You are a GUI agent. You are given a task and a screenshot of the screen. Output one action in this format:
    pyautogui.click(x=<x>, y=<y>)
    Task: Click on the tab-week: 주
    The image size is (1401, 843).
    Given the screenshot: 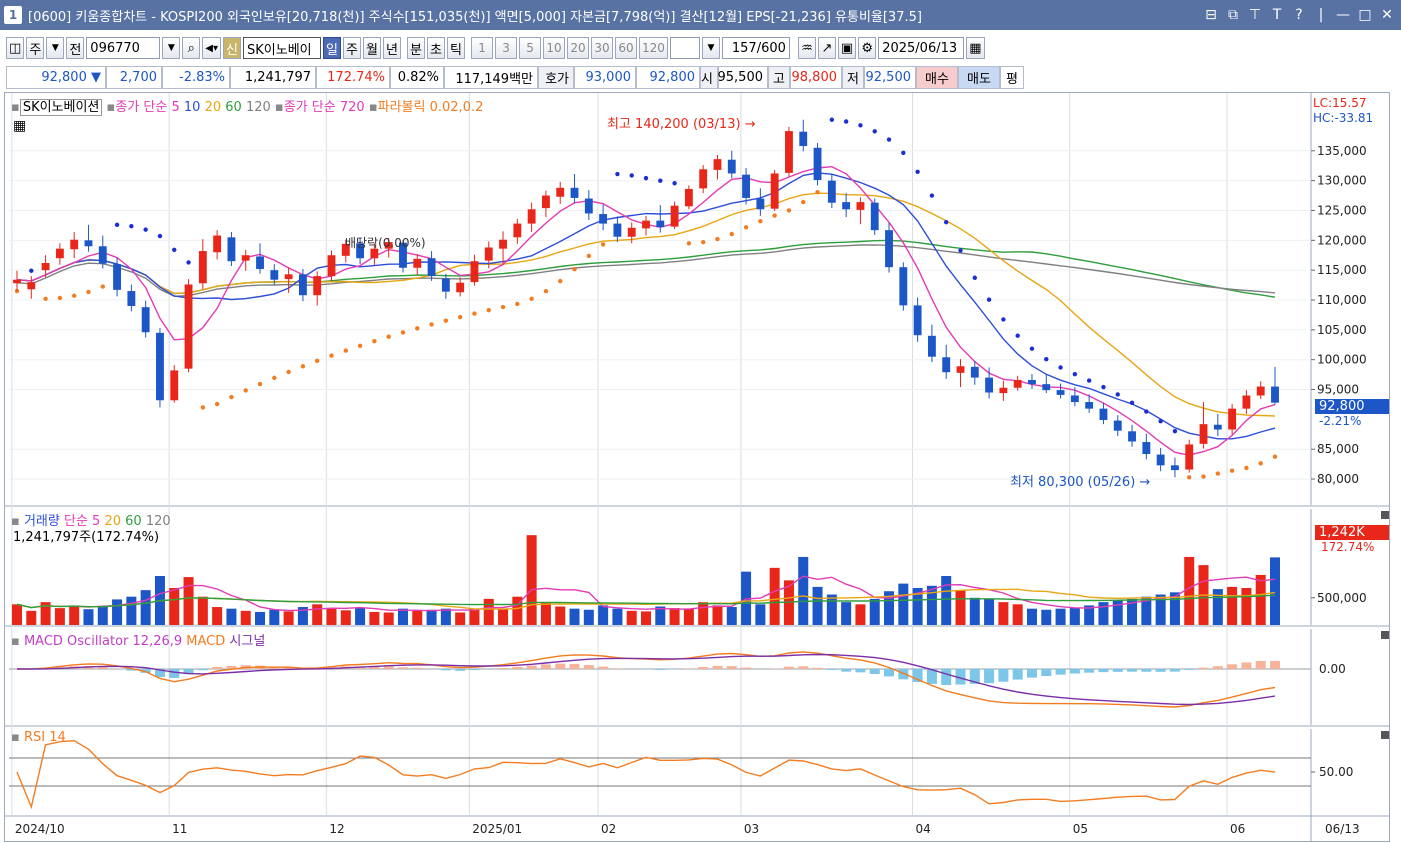 What is the action you would take?
    pyautogui.click(x=352, y=48)
    